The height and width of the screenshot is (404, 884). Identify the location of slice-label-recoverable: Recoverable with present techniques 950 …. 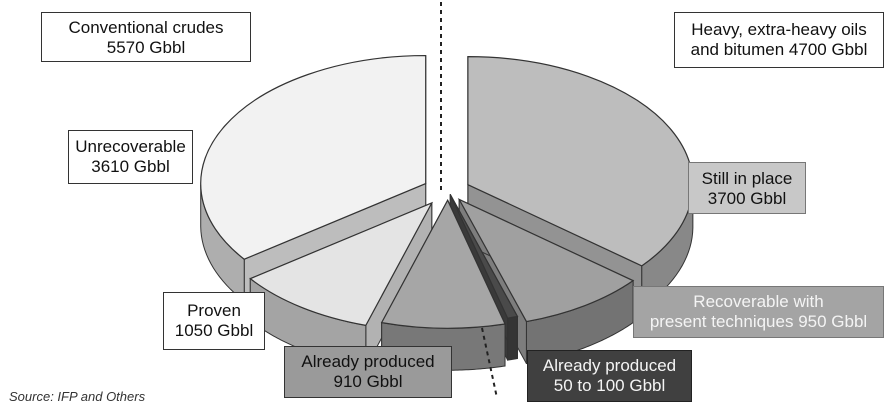
(758, 312).